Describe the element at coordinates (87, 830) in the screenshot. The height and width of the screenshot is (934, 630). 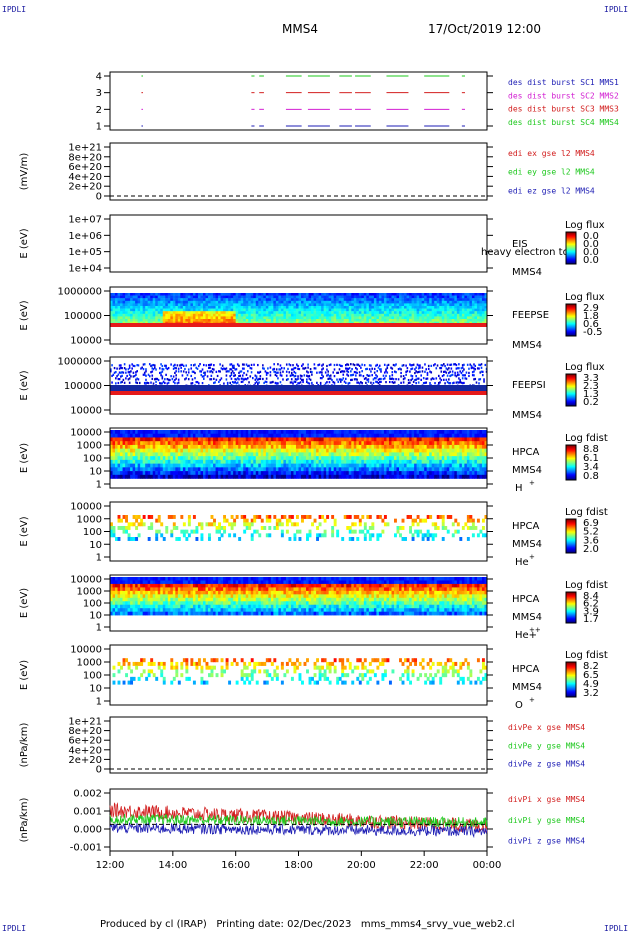
I see `ytick-label: 0.000` at that location.